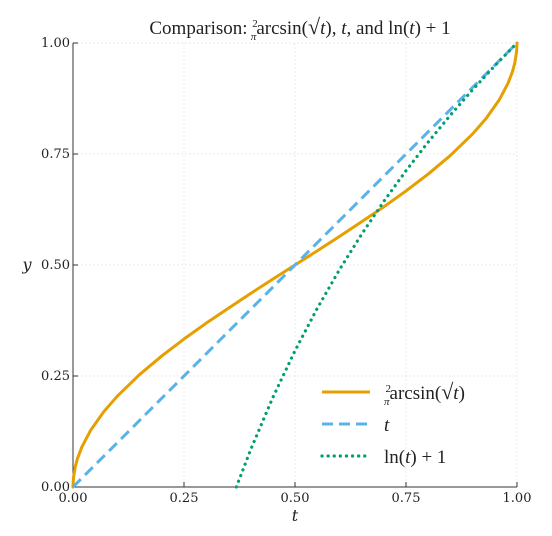  I want to click on x-tick-label: 0.75, so click(406, 498).